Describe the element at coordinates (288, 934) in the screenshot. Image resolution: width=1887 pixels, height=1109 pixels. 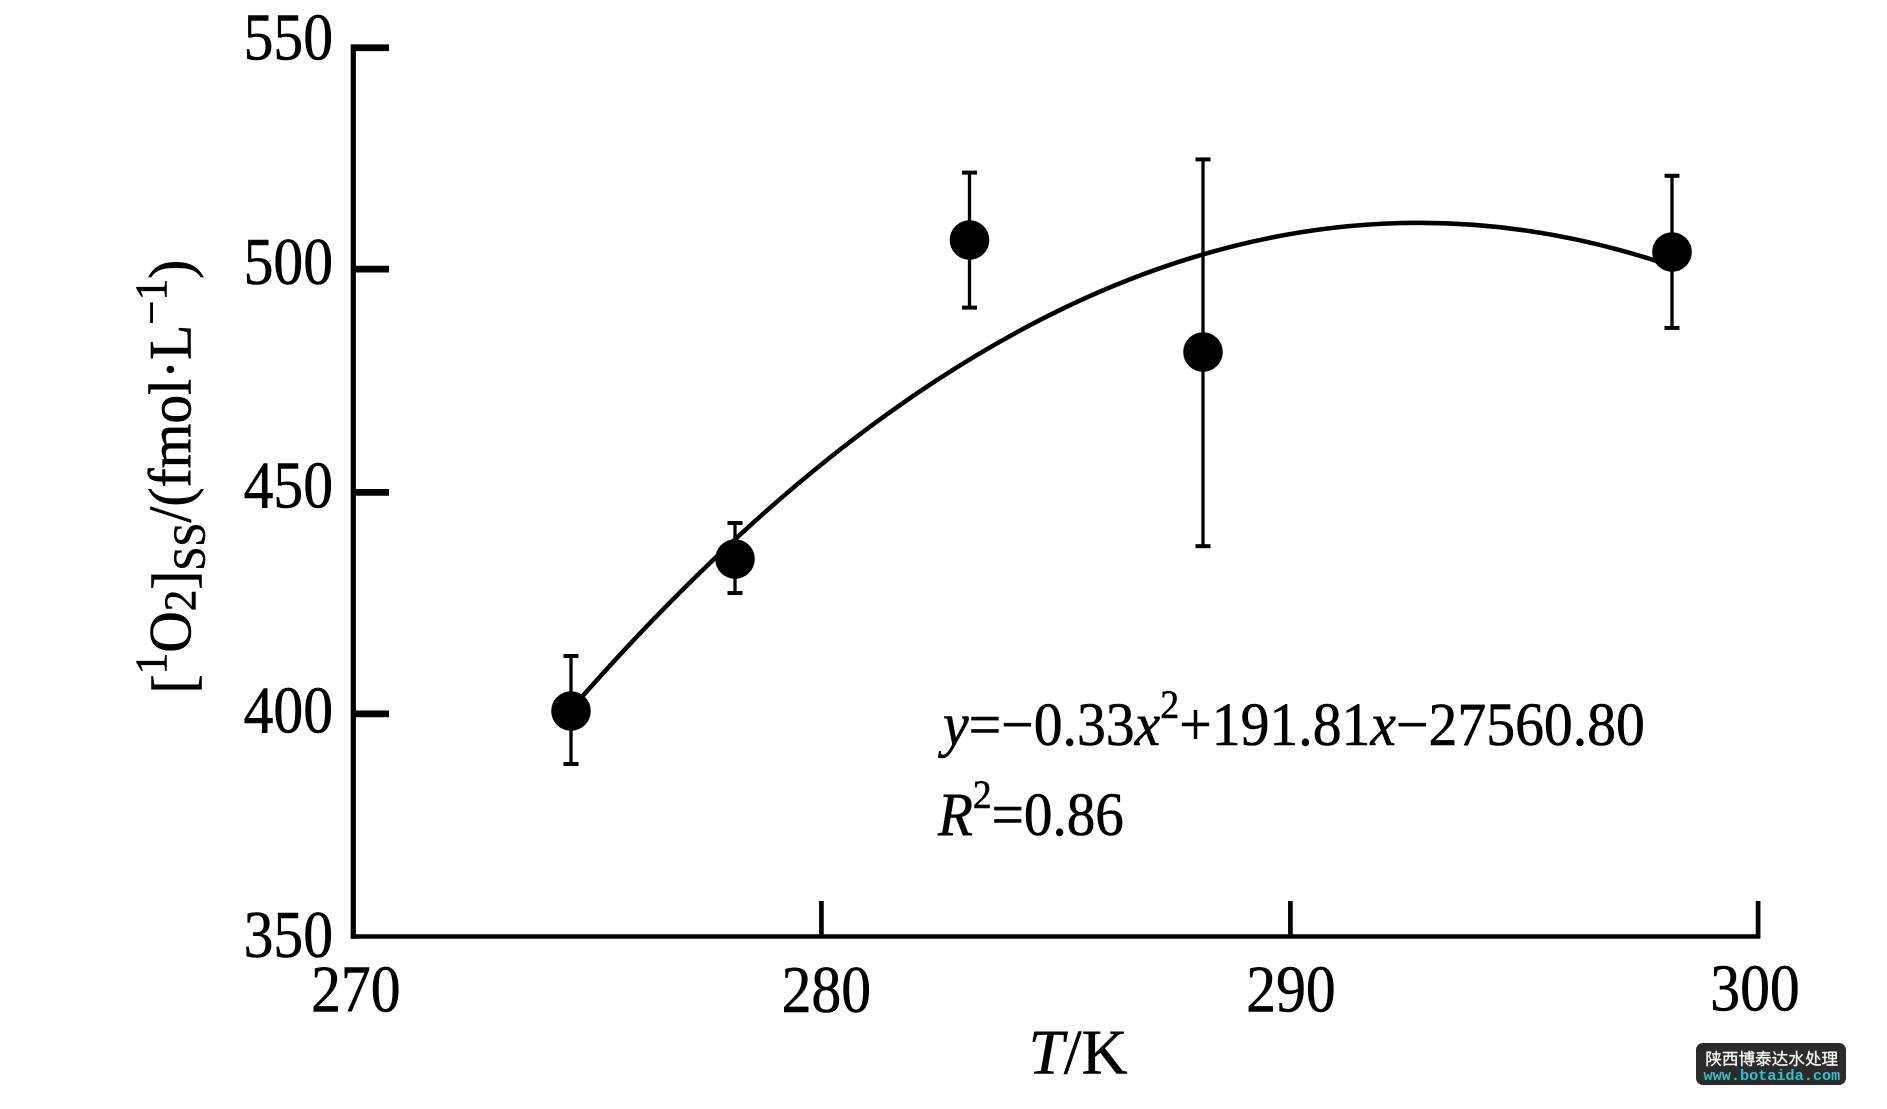
I see `svg-text: 350` at that location.